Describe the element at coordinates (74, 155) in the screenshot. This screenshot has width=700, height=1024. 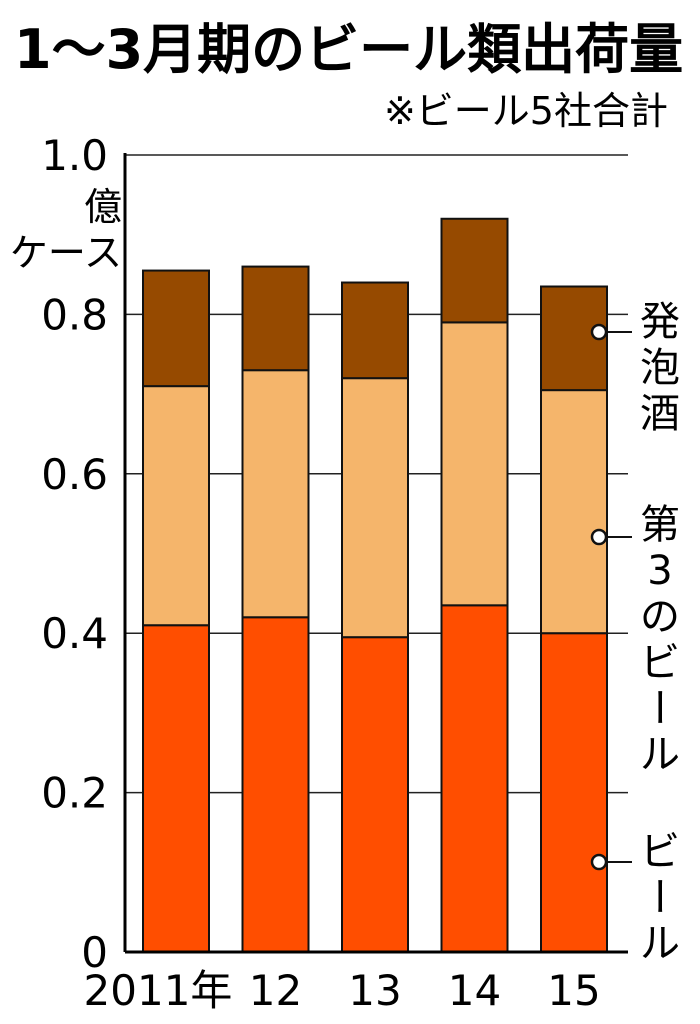
I see `y-tick-label: 1.0` at that location.